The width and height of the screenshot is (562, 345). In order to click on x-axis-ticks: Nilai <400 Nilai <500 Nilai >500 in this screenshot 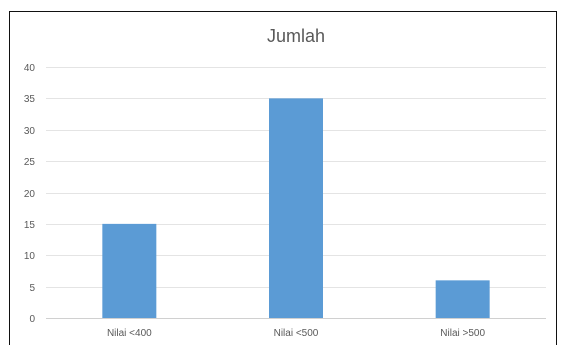, I will do `click(296, 333)`.